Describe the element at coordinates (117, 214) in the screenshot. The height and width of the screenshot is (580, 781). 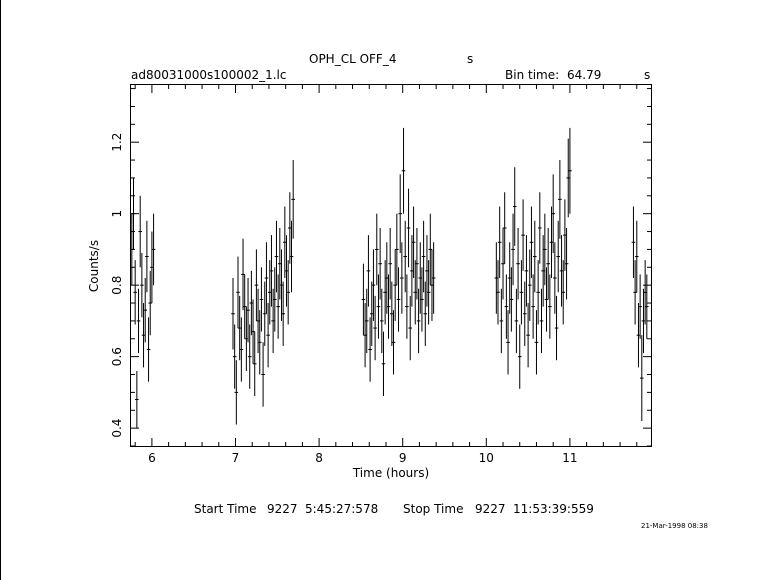
I see `y-tick-label: 1` at that location.